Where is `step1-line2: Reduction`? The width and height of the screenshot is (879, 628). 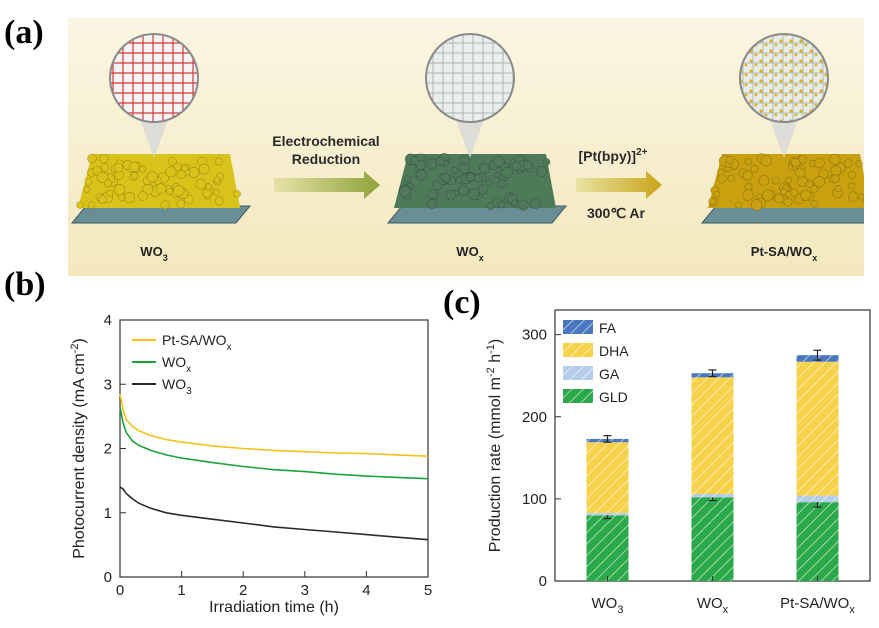
step1-line2: Reduction is located at coordinates (326, 159).